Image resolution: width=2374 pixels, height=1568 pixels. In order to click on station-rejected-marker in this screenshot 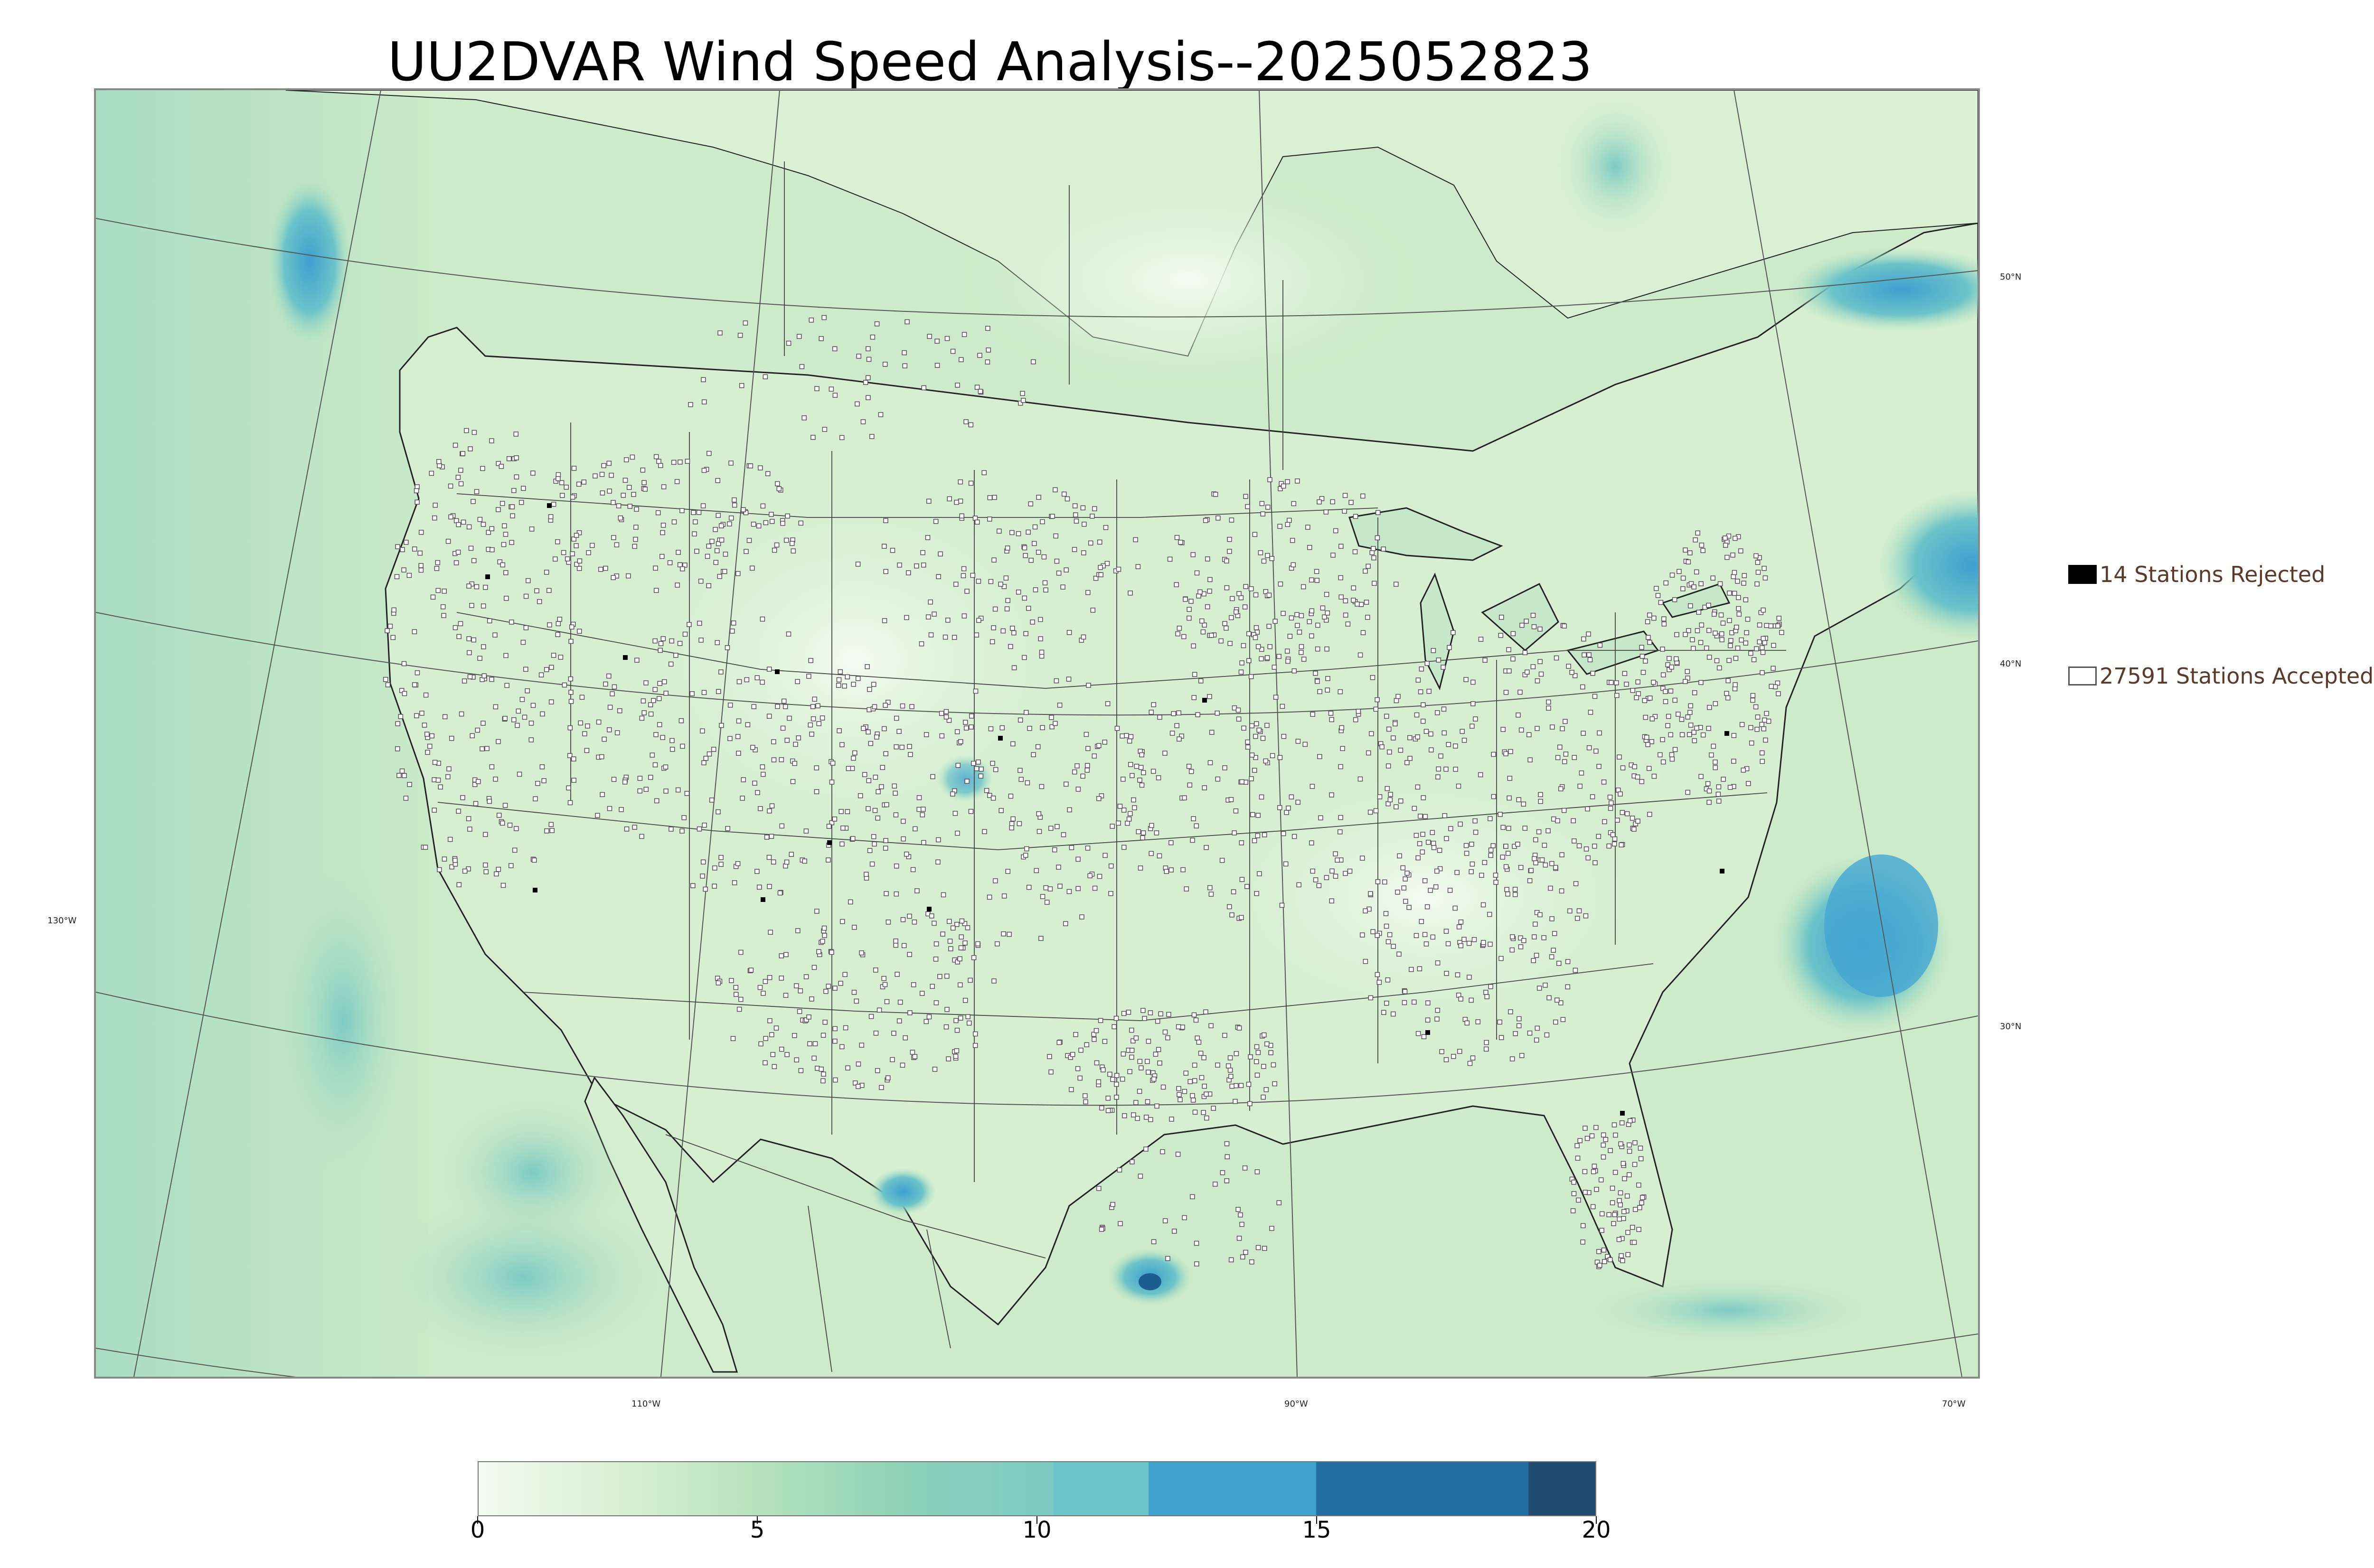, I will do `click(1726, 734)`.